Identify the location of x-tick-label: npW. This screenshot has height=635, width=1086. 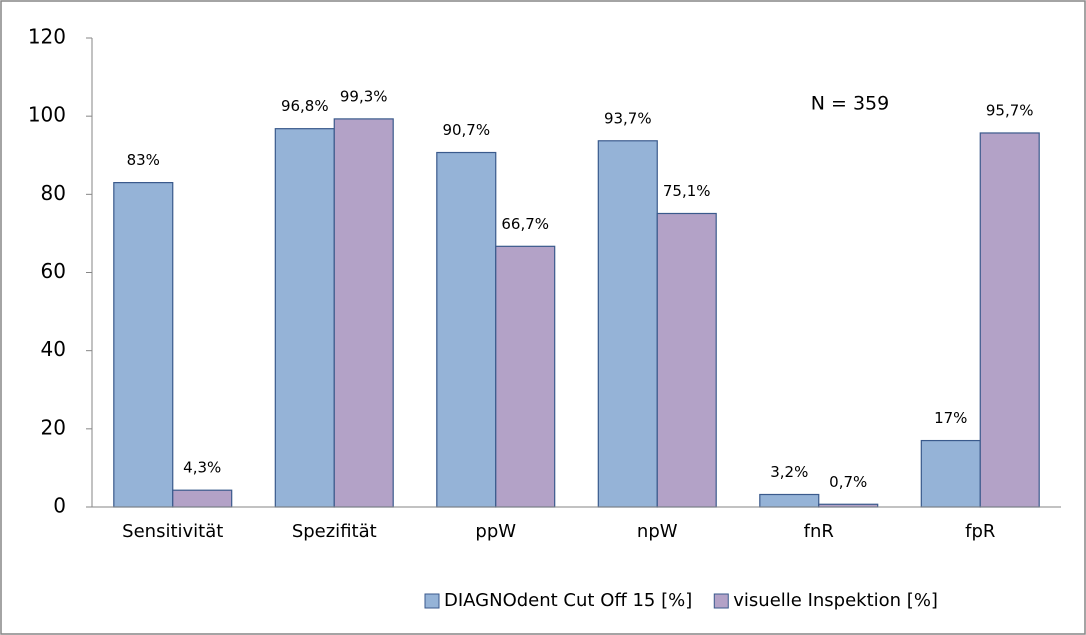
(657, 531).